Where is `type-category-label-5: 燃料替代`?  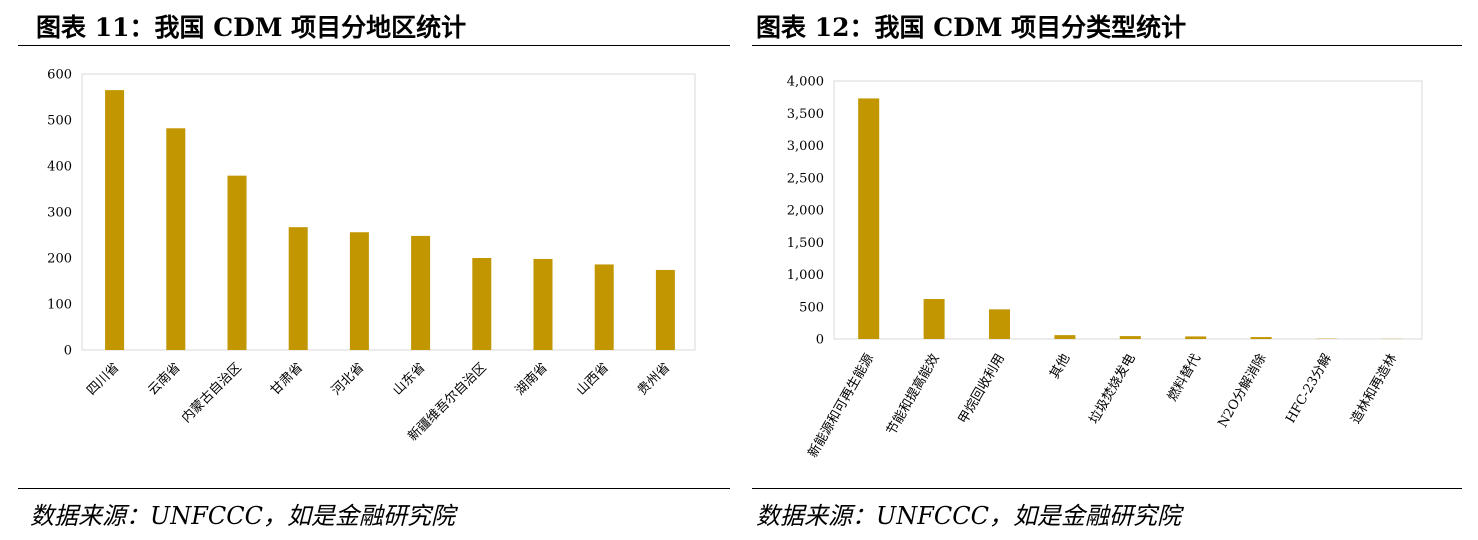
type-category-label-5: 燃料替代 is located at coordinates (1184, 377).